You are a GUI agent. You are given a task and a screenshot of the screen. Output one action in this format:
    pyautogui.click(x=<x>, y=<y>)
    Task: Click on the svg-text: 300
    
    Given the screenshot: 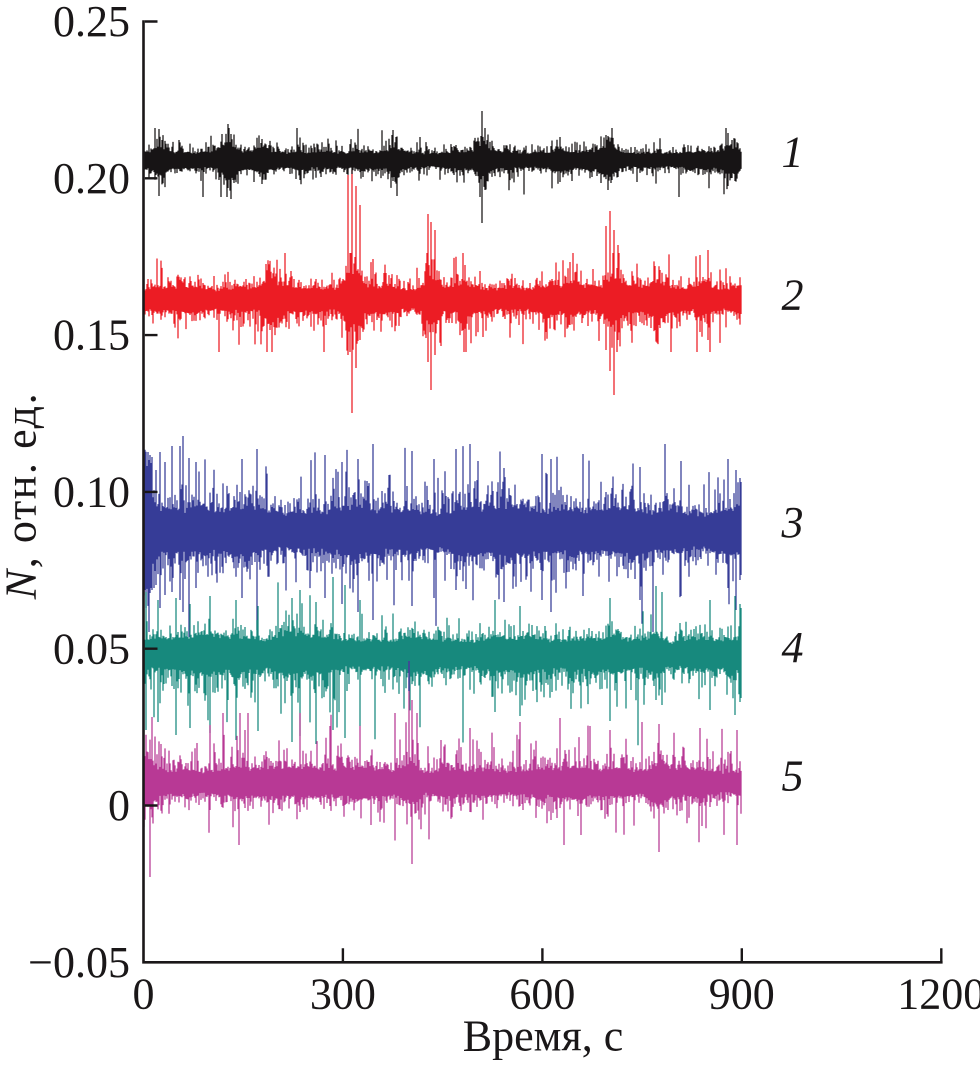 What is the action you would take?
    pyautogui.click(x=343, y=993)
    